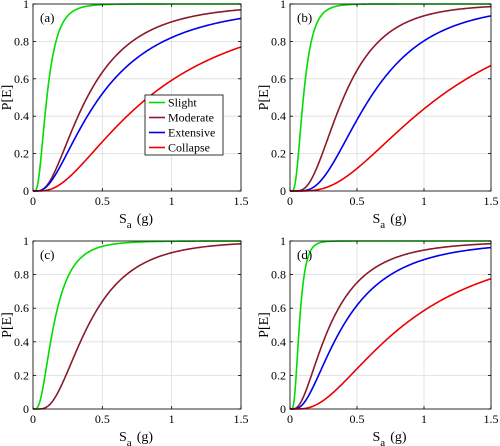  Describe the element at coordinates (47, 254) in the screenshot. I see `panel-label: (c)` at that location.